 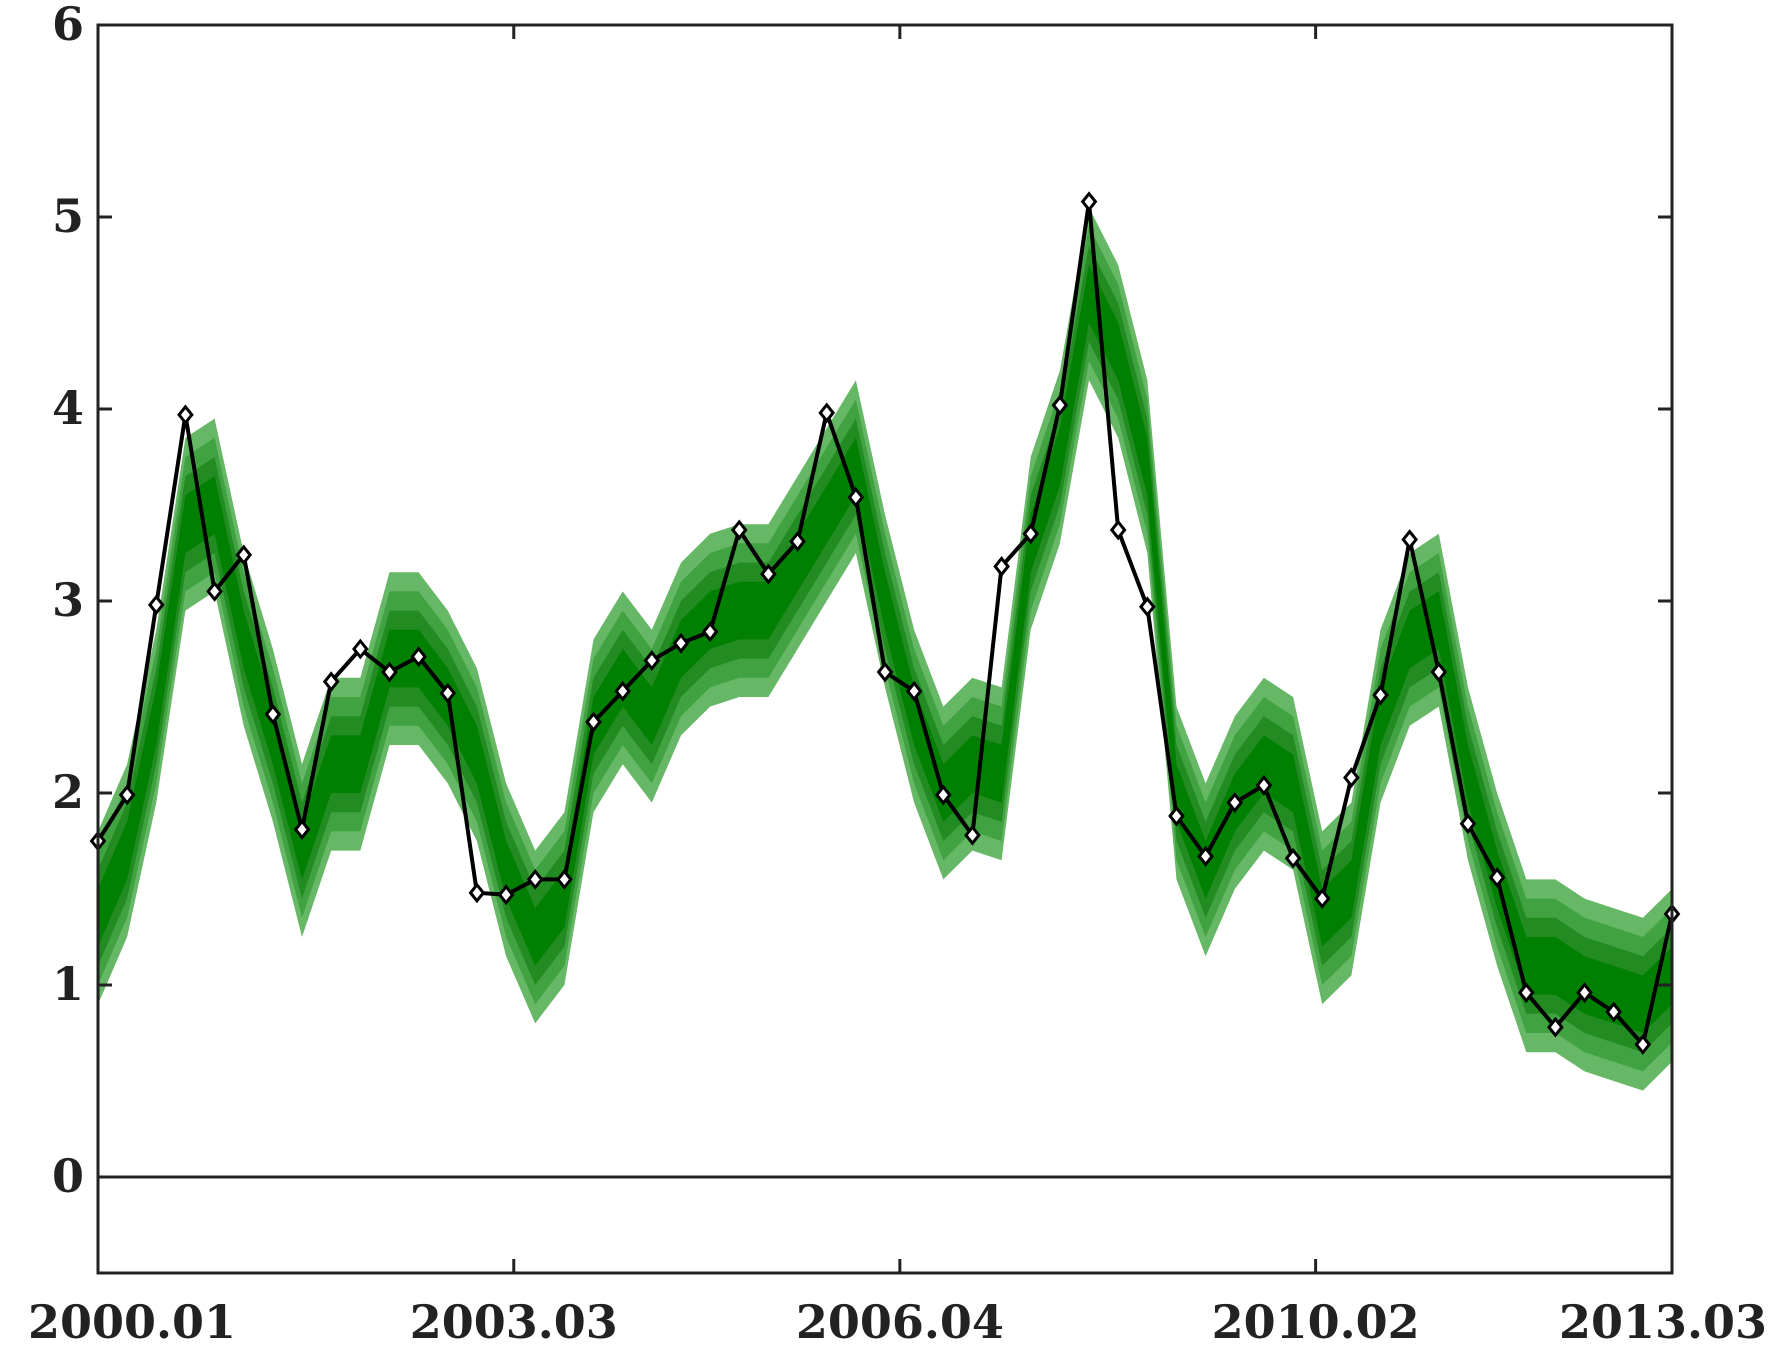 I want to click on y-tick-label: 6, so click(x=68, y=25).